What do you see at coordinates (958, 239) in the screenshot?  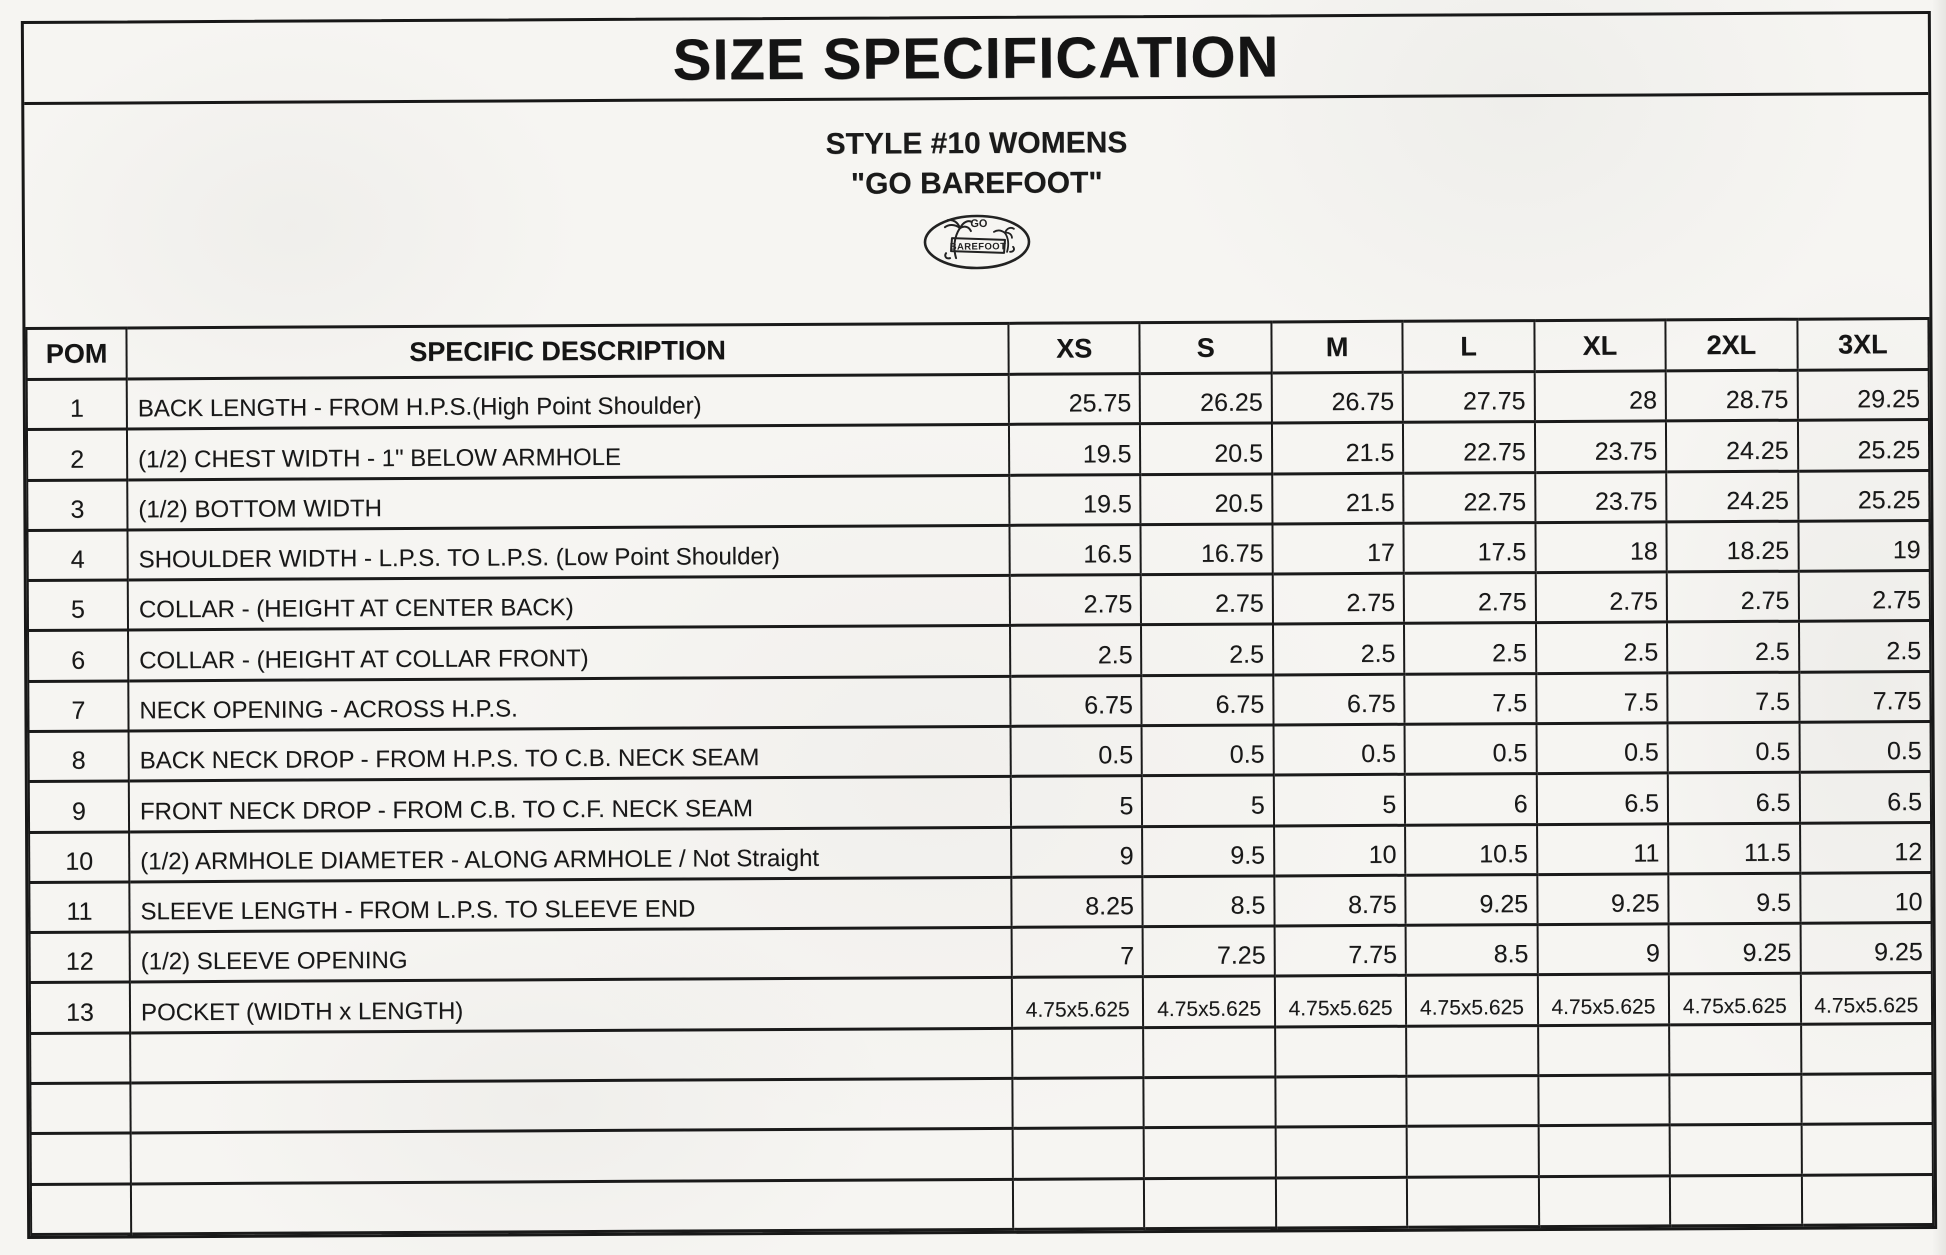 I see `palm-tree-icon` at bounding box center [958, 239].